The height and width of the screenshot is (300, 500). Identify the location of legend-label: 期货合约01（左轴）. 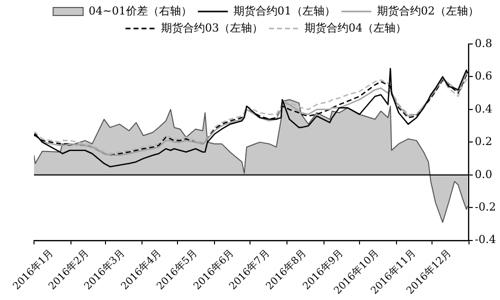
(284, 11).